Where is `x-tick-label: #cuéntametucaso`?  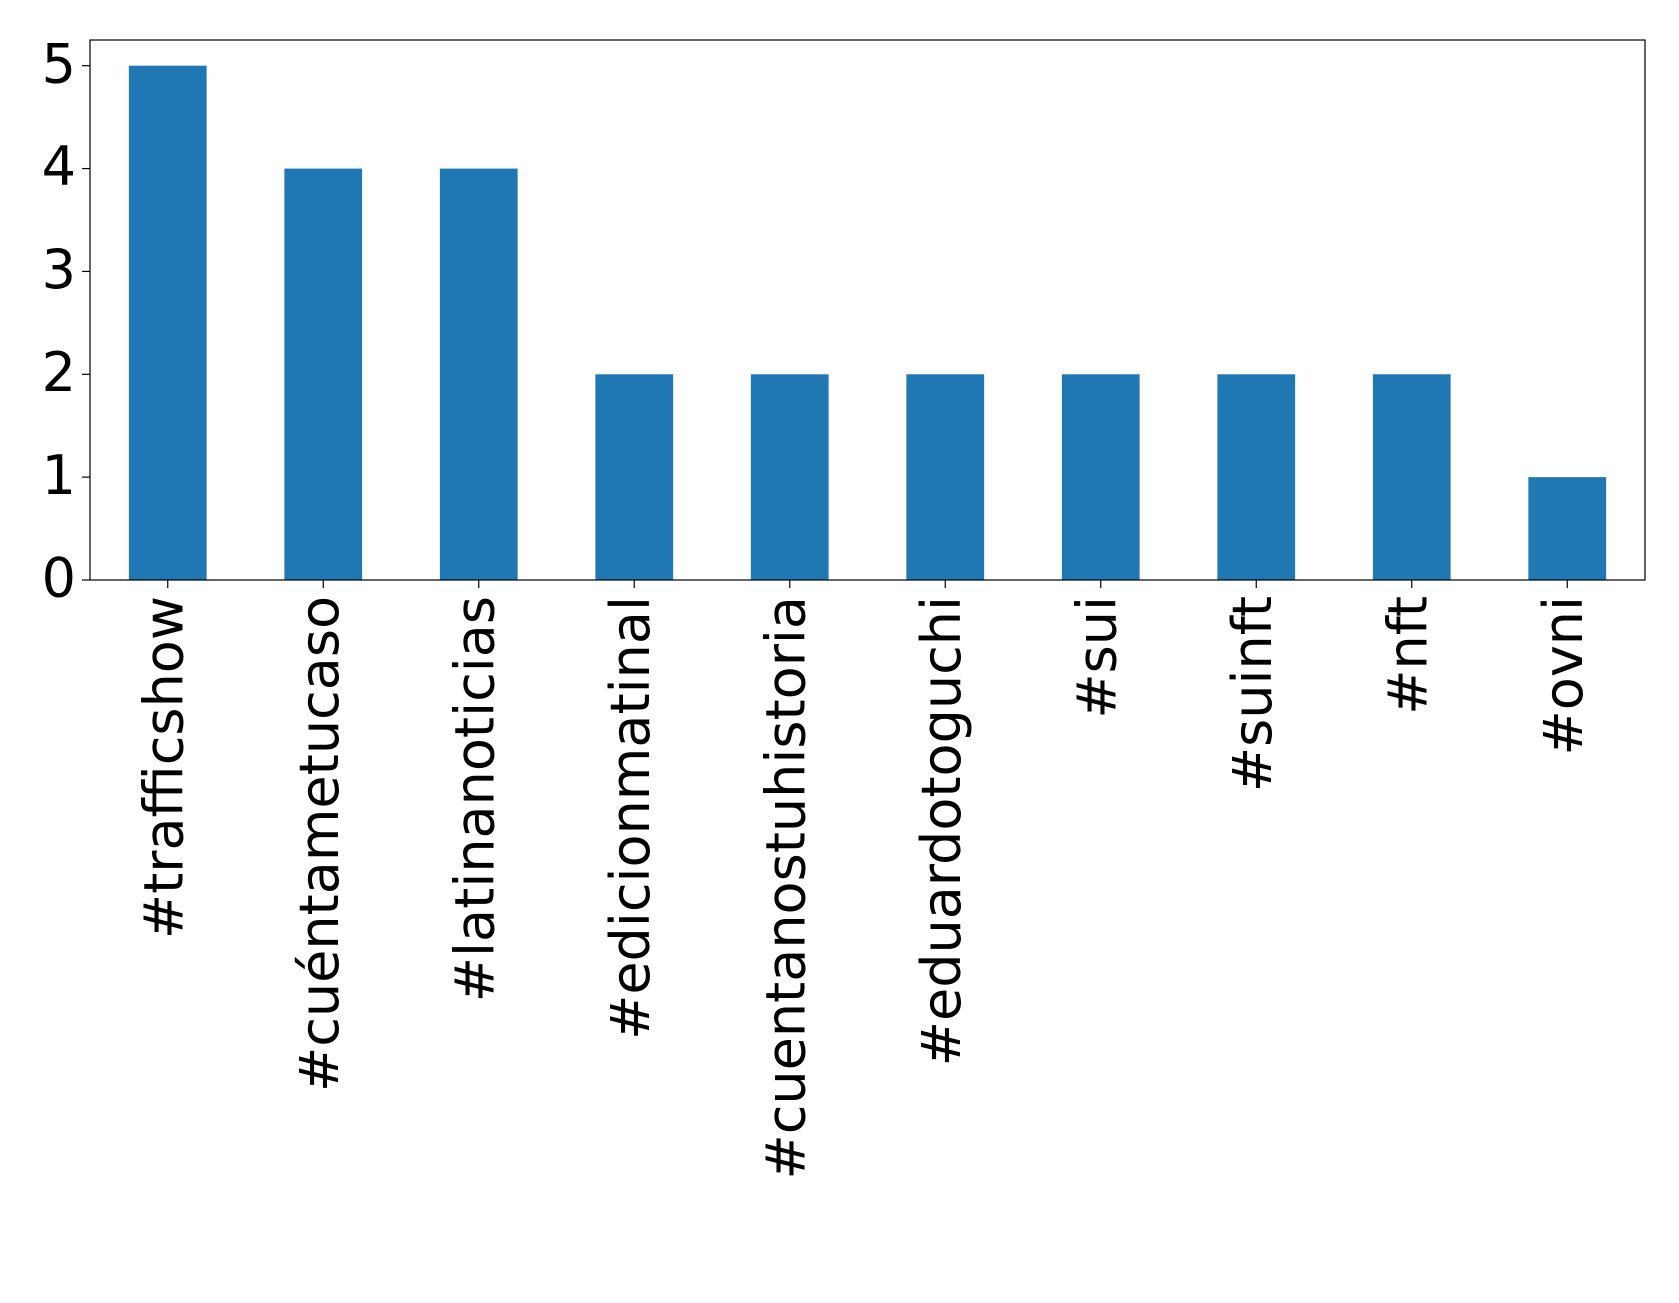 x-tick-label: #cuéntametucaso is located at coordinates (319, 844).